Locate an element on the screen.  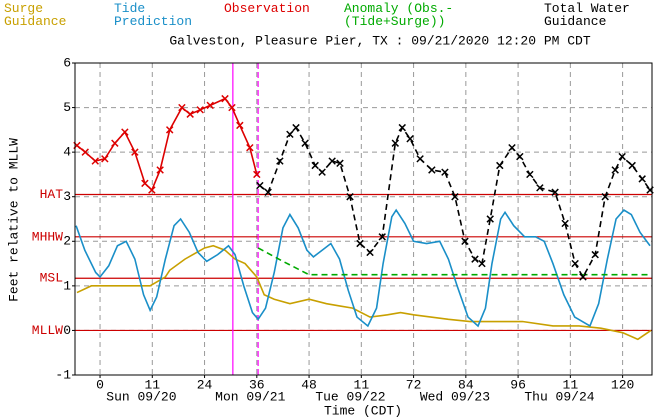
datum-label: HAT is located at coordinates (52, 194).